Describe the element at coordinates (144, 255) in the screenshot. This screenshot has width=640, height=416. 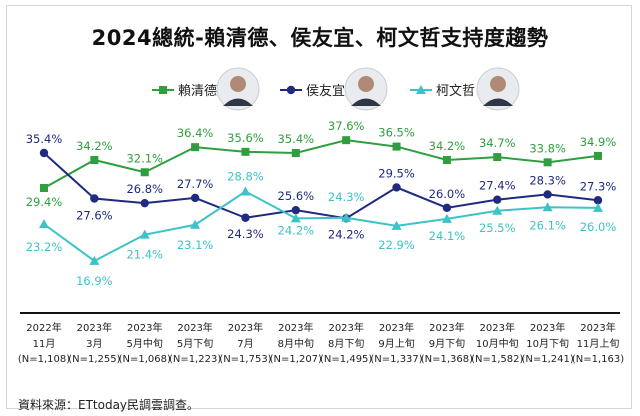
I see `data-label-s3-3: 21.4%` at that location.